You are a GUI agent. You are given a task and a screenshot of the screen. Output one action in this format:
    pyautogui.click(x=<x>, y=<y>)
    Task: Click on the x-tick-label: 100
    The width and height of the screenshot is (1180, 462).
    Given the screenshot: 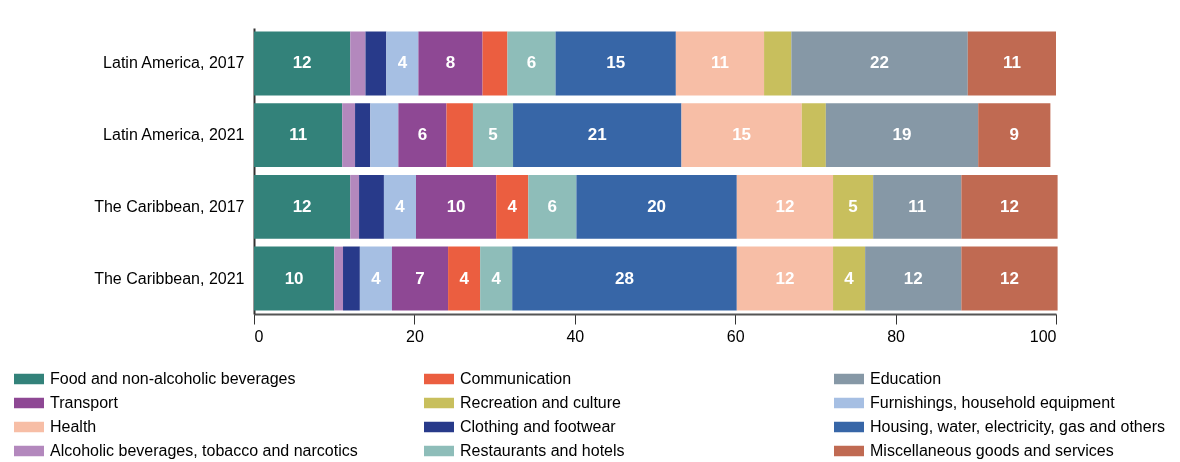 What is the action you would take?
    pyautogui.click(x=1043, y=336)
    